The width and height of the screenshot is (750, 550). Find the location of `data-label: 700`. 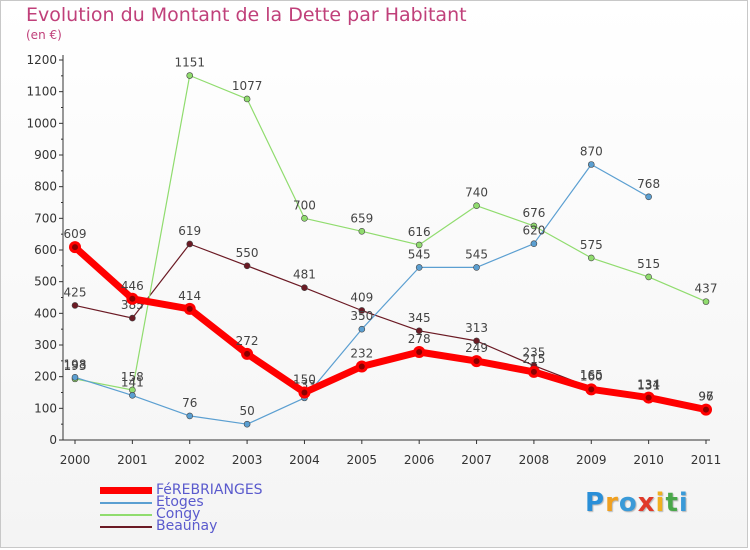

data-label: 700 is located at coordinates (304, 205).